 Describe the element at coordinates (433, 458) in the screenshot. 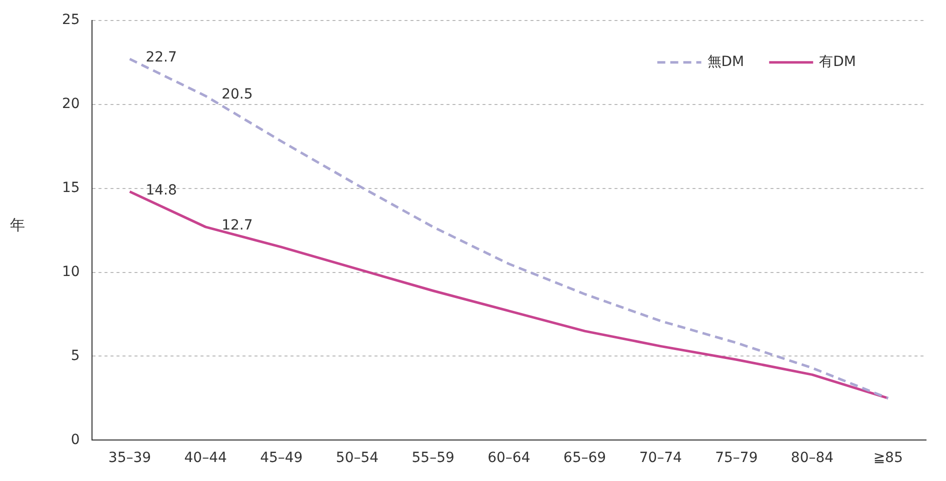

I see `x-tick-label: 55–59` at that location.